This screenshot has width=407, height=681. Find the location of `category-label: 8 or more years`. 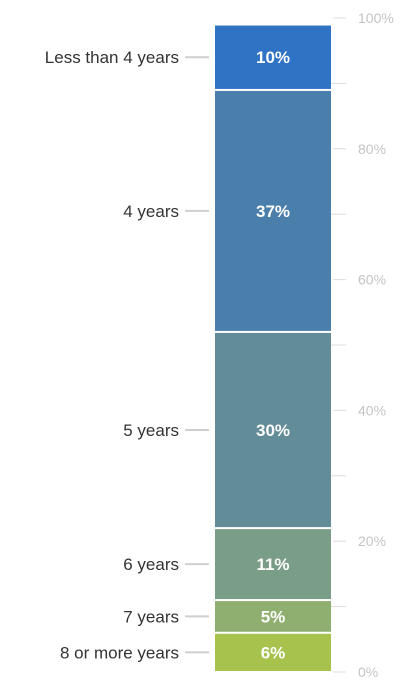

category-label: 8 or more years is located at coordinates (119, 652).